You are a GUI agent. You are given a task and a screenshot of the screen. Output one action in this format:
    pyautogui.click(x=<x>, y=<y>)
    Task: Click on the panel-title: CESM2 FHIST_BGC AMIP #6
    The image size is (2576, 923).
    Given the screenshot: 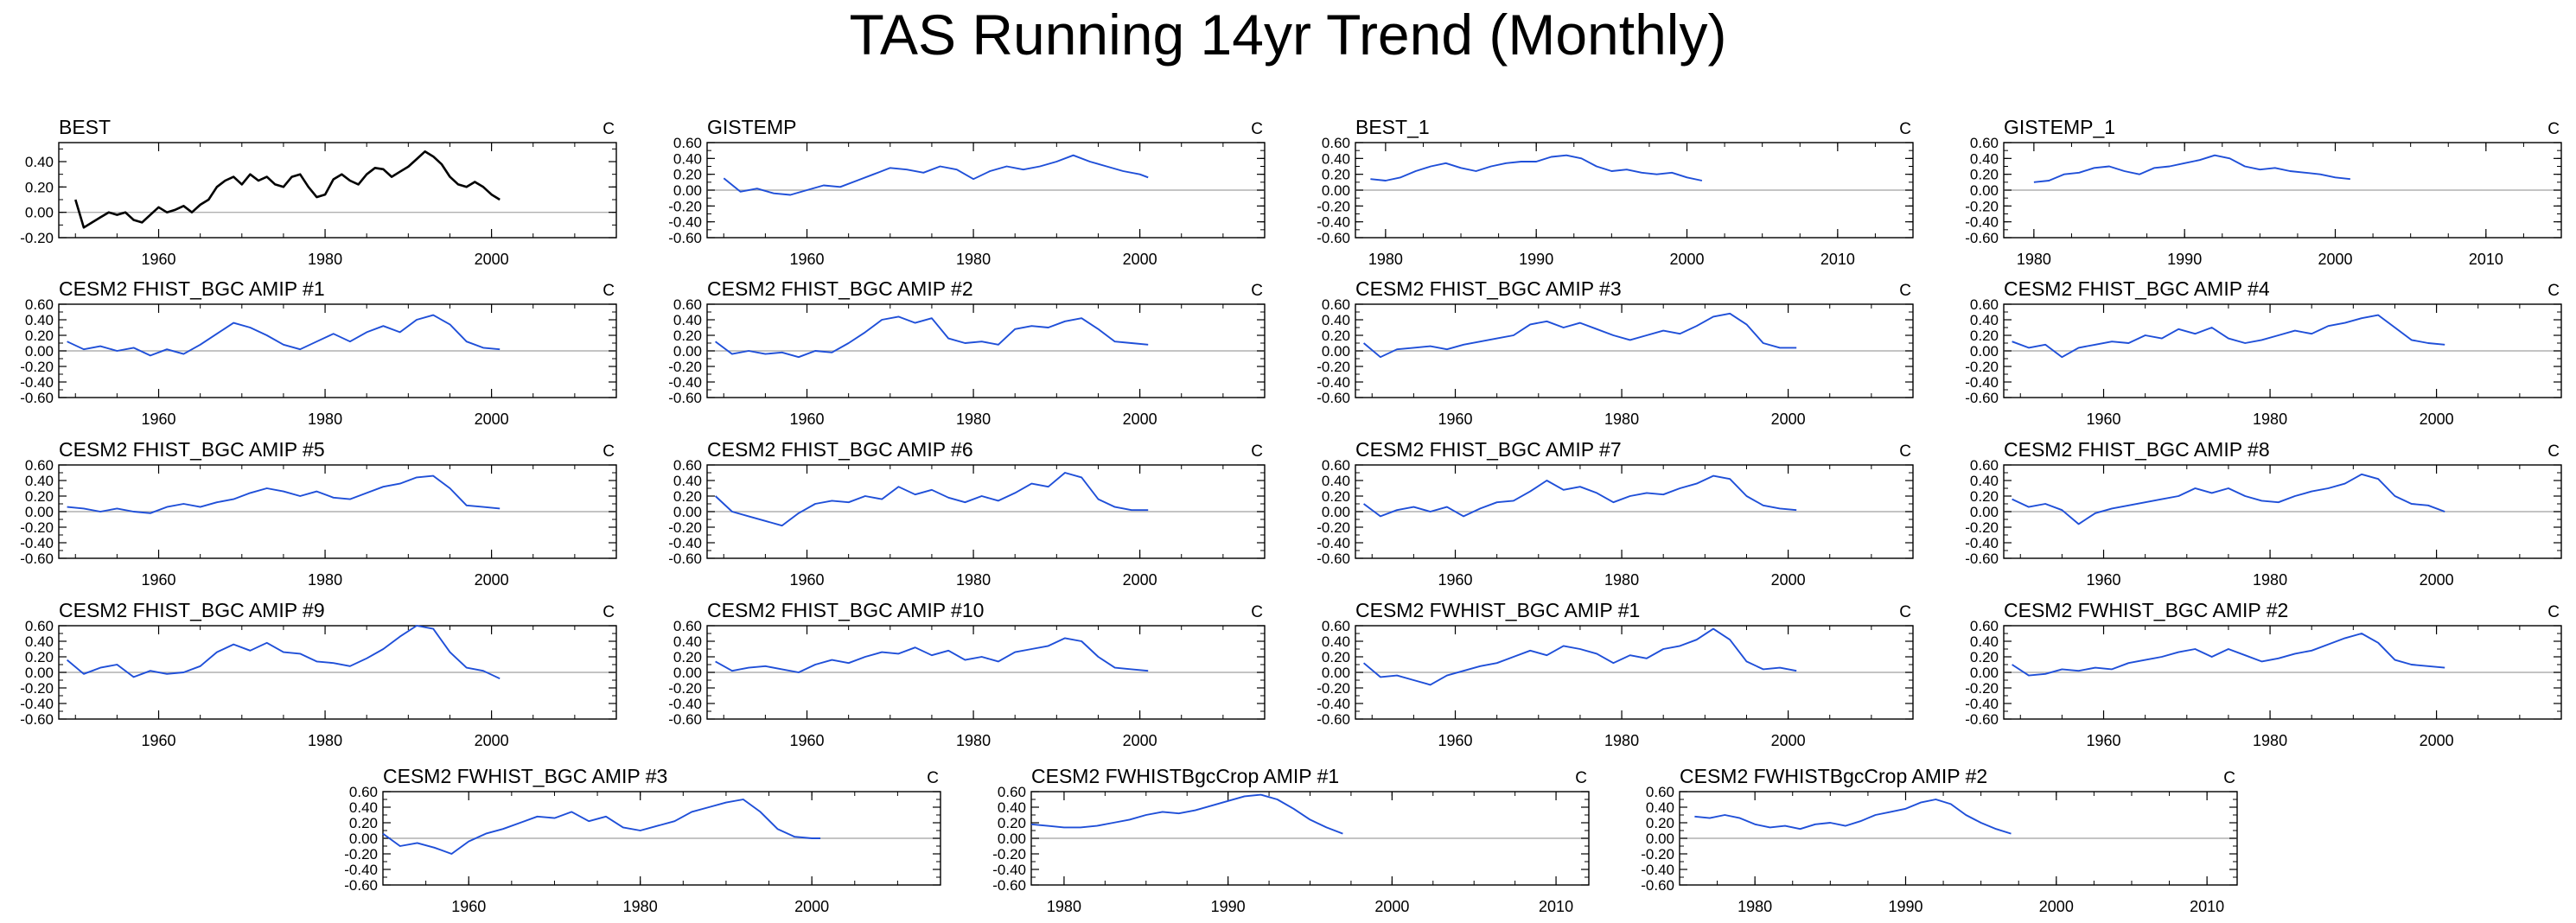 What is the action you would take?
    pyautogui.click(x=840, y=449)
    